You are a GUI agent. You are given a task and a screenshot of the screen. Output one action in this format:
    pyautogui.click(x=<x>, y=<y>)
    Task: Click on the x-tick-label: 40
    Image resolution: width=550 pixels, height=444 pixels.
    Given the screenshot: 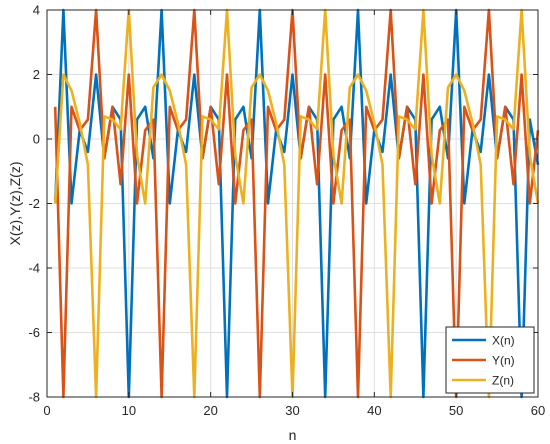 What is the action you would take?
    pyautogui.click(x=374, y=410)
    